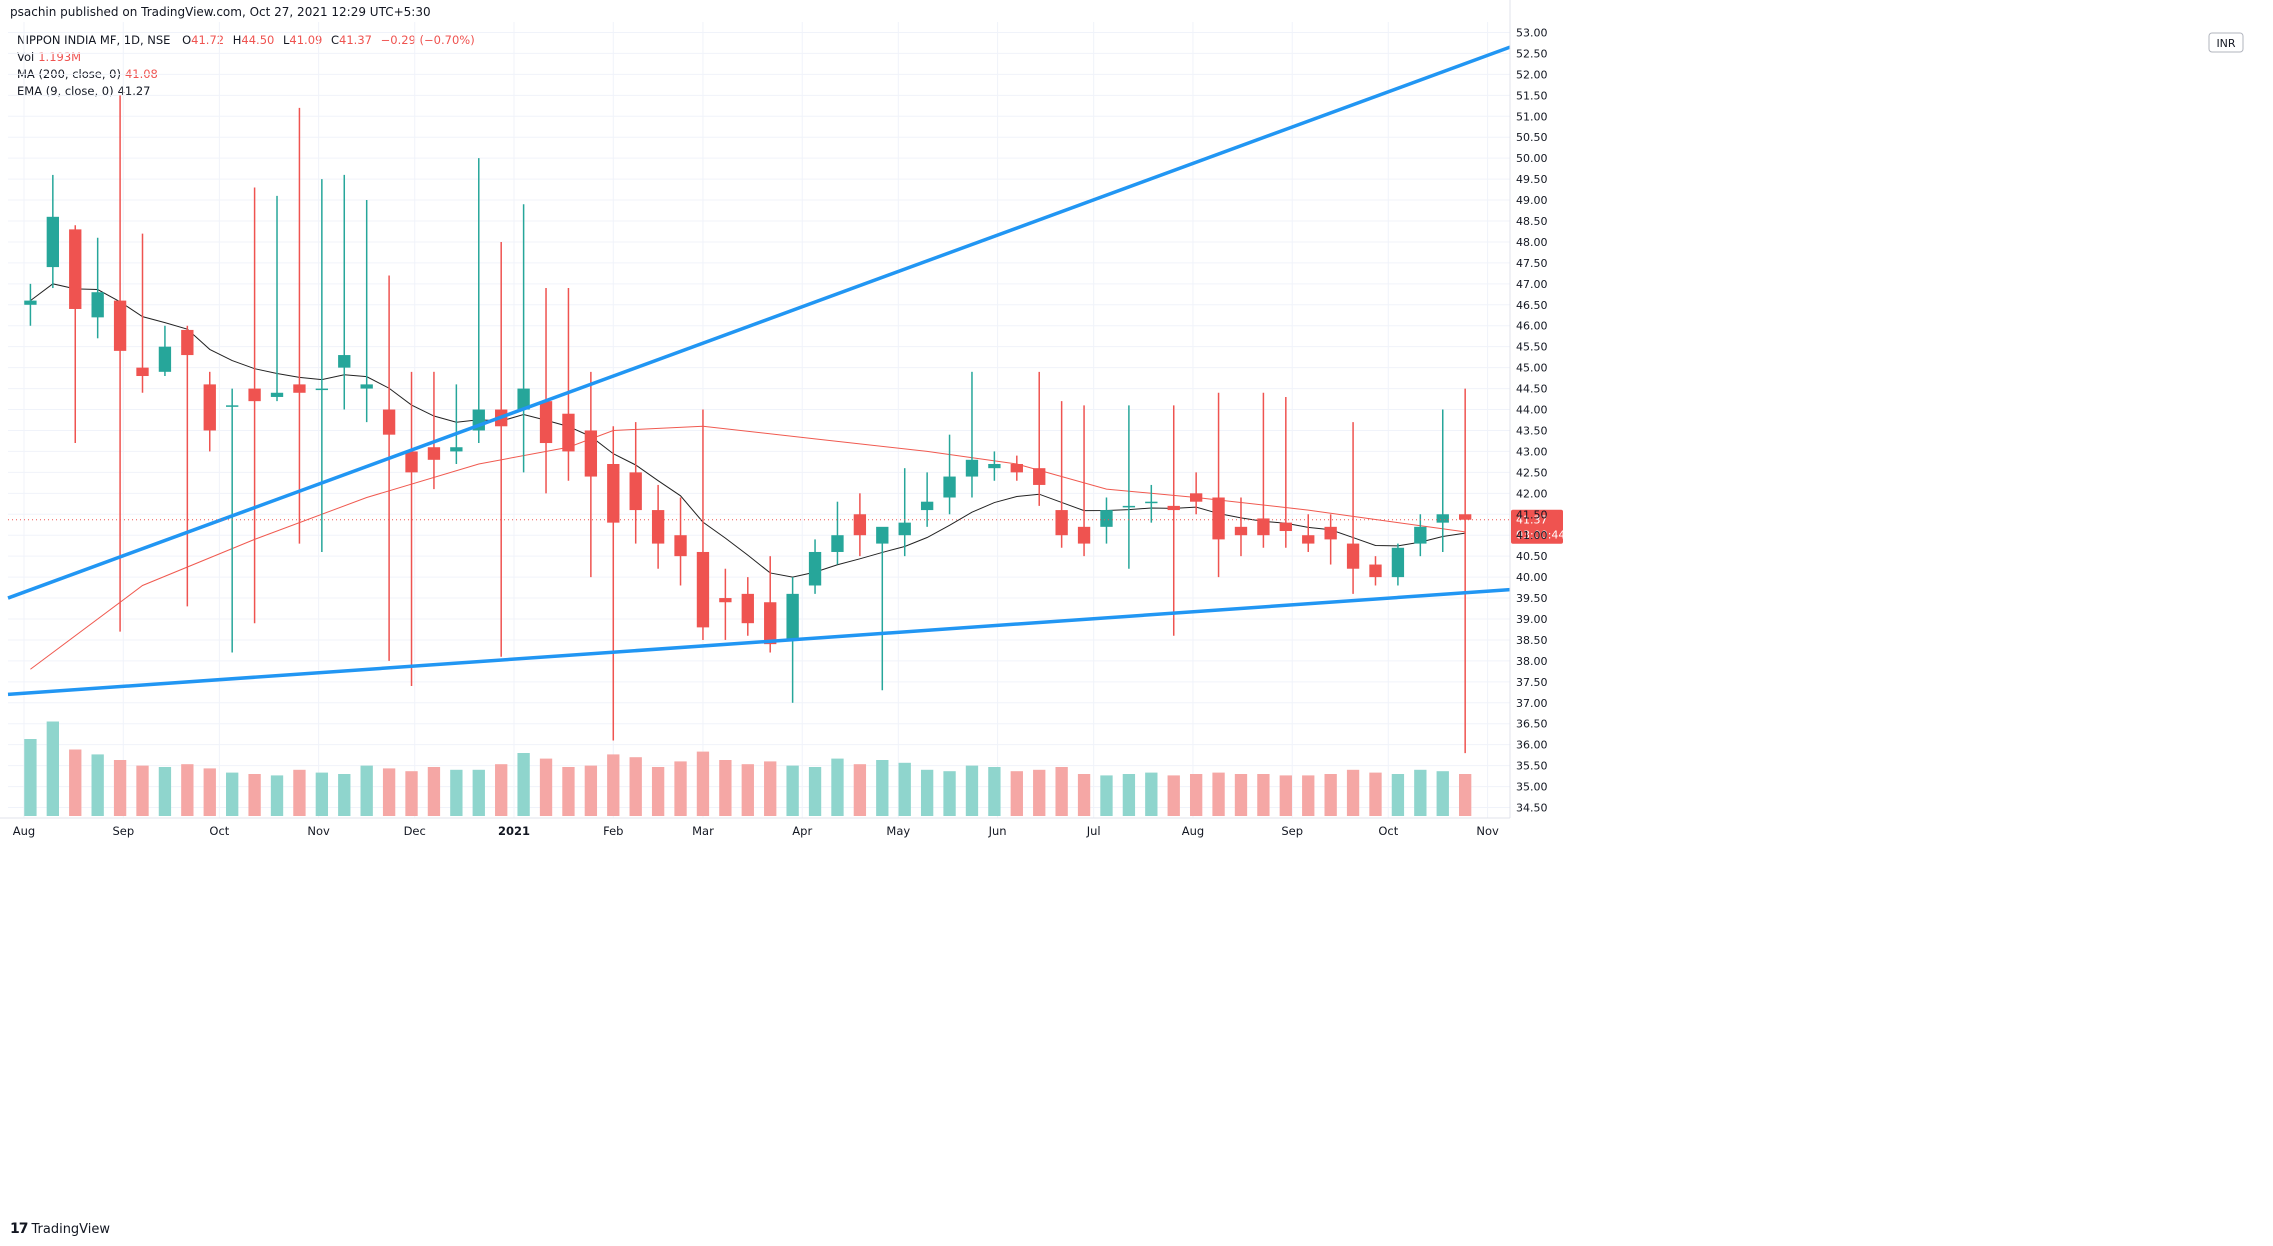  What do you see at coordinates (1532, 430) in the screenshot?
I see `price-tick-label: 43.50` at bounding box center [1532, 430].